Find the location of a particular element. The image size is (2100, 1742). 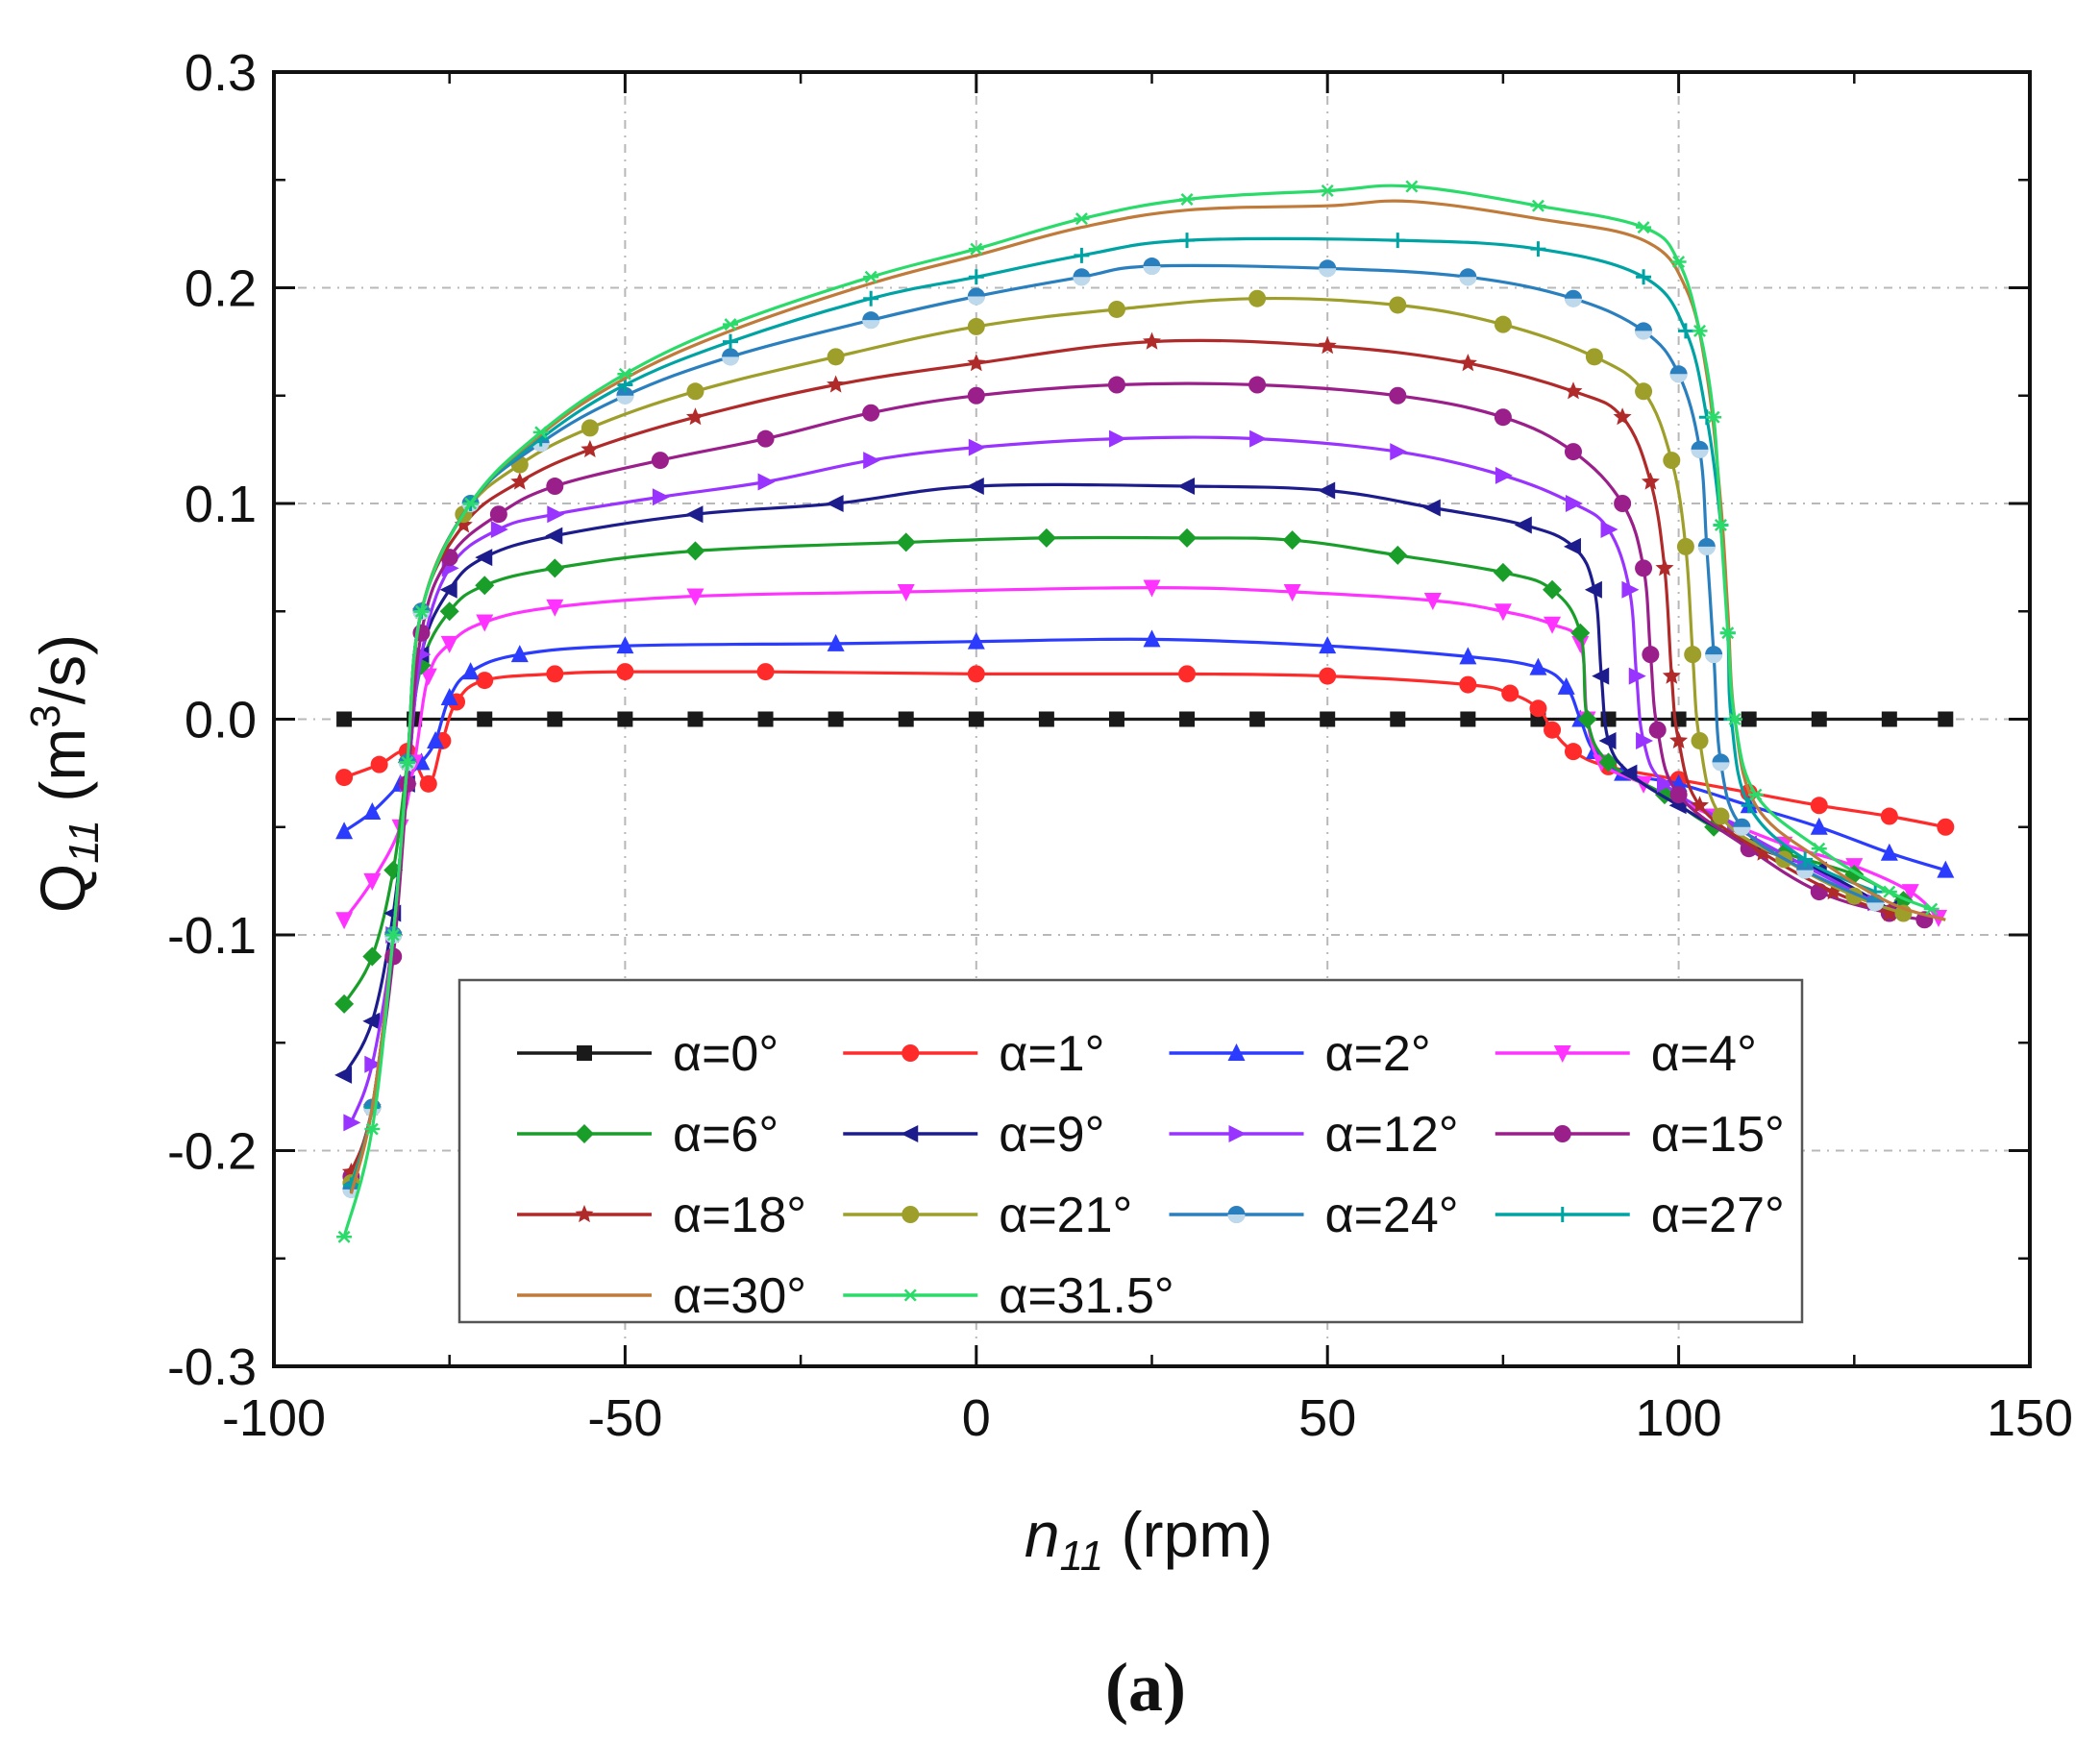

legend-label: α=30° is located at coordinates (740, 1296).